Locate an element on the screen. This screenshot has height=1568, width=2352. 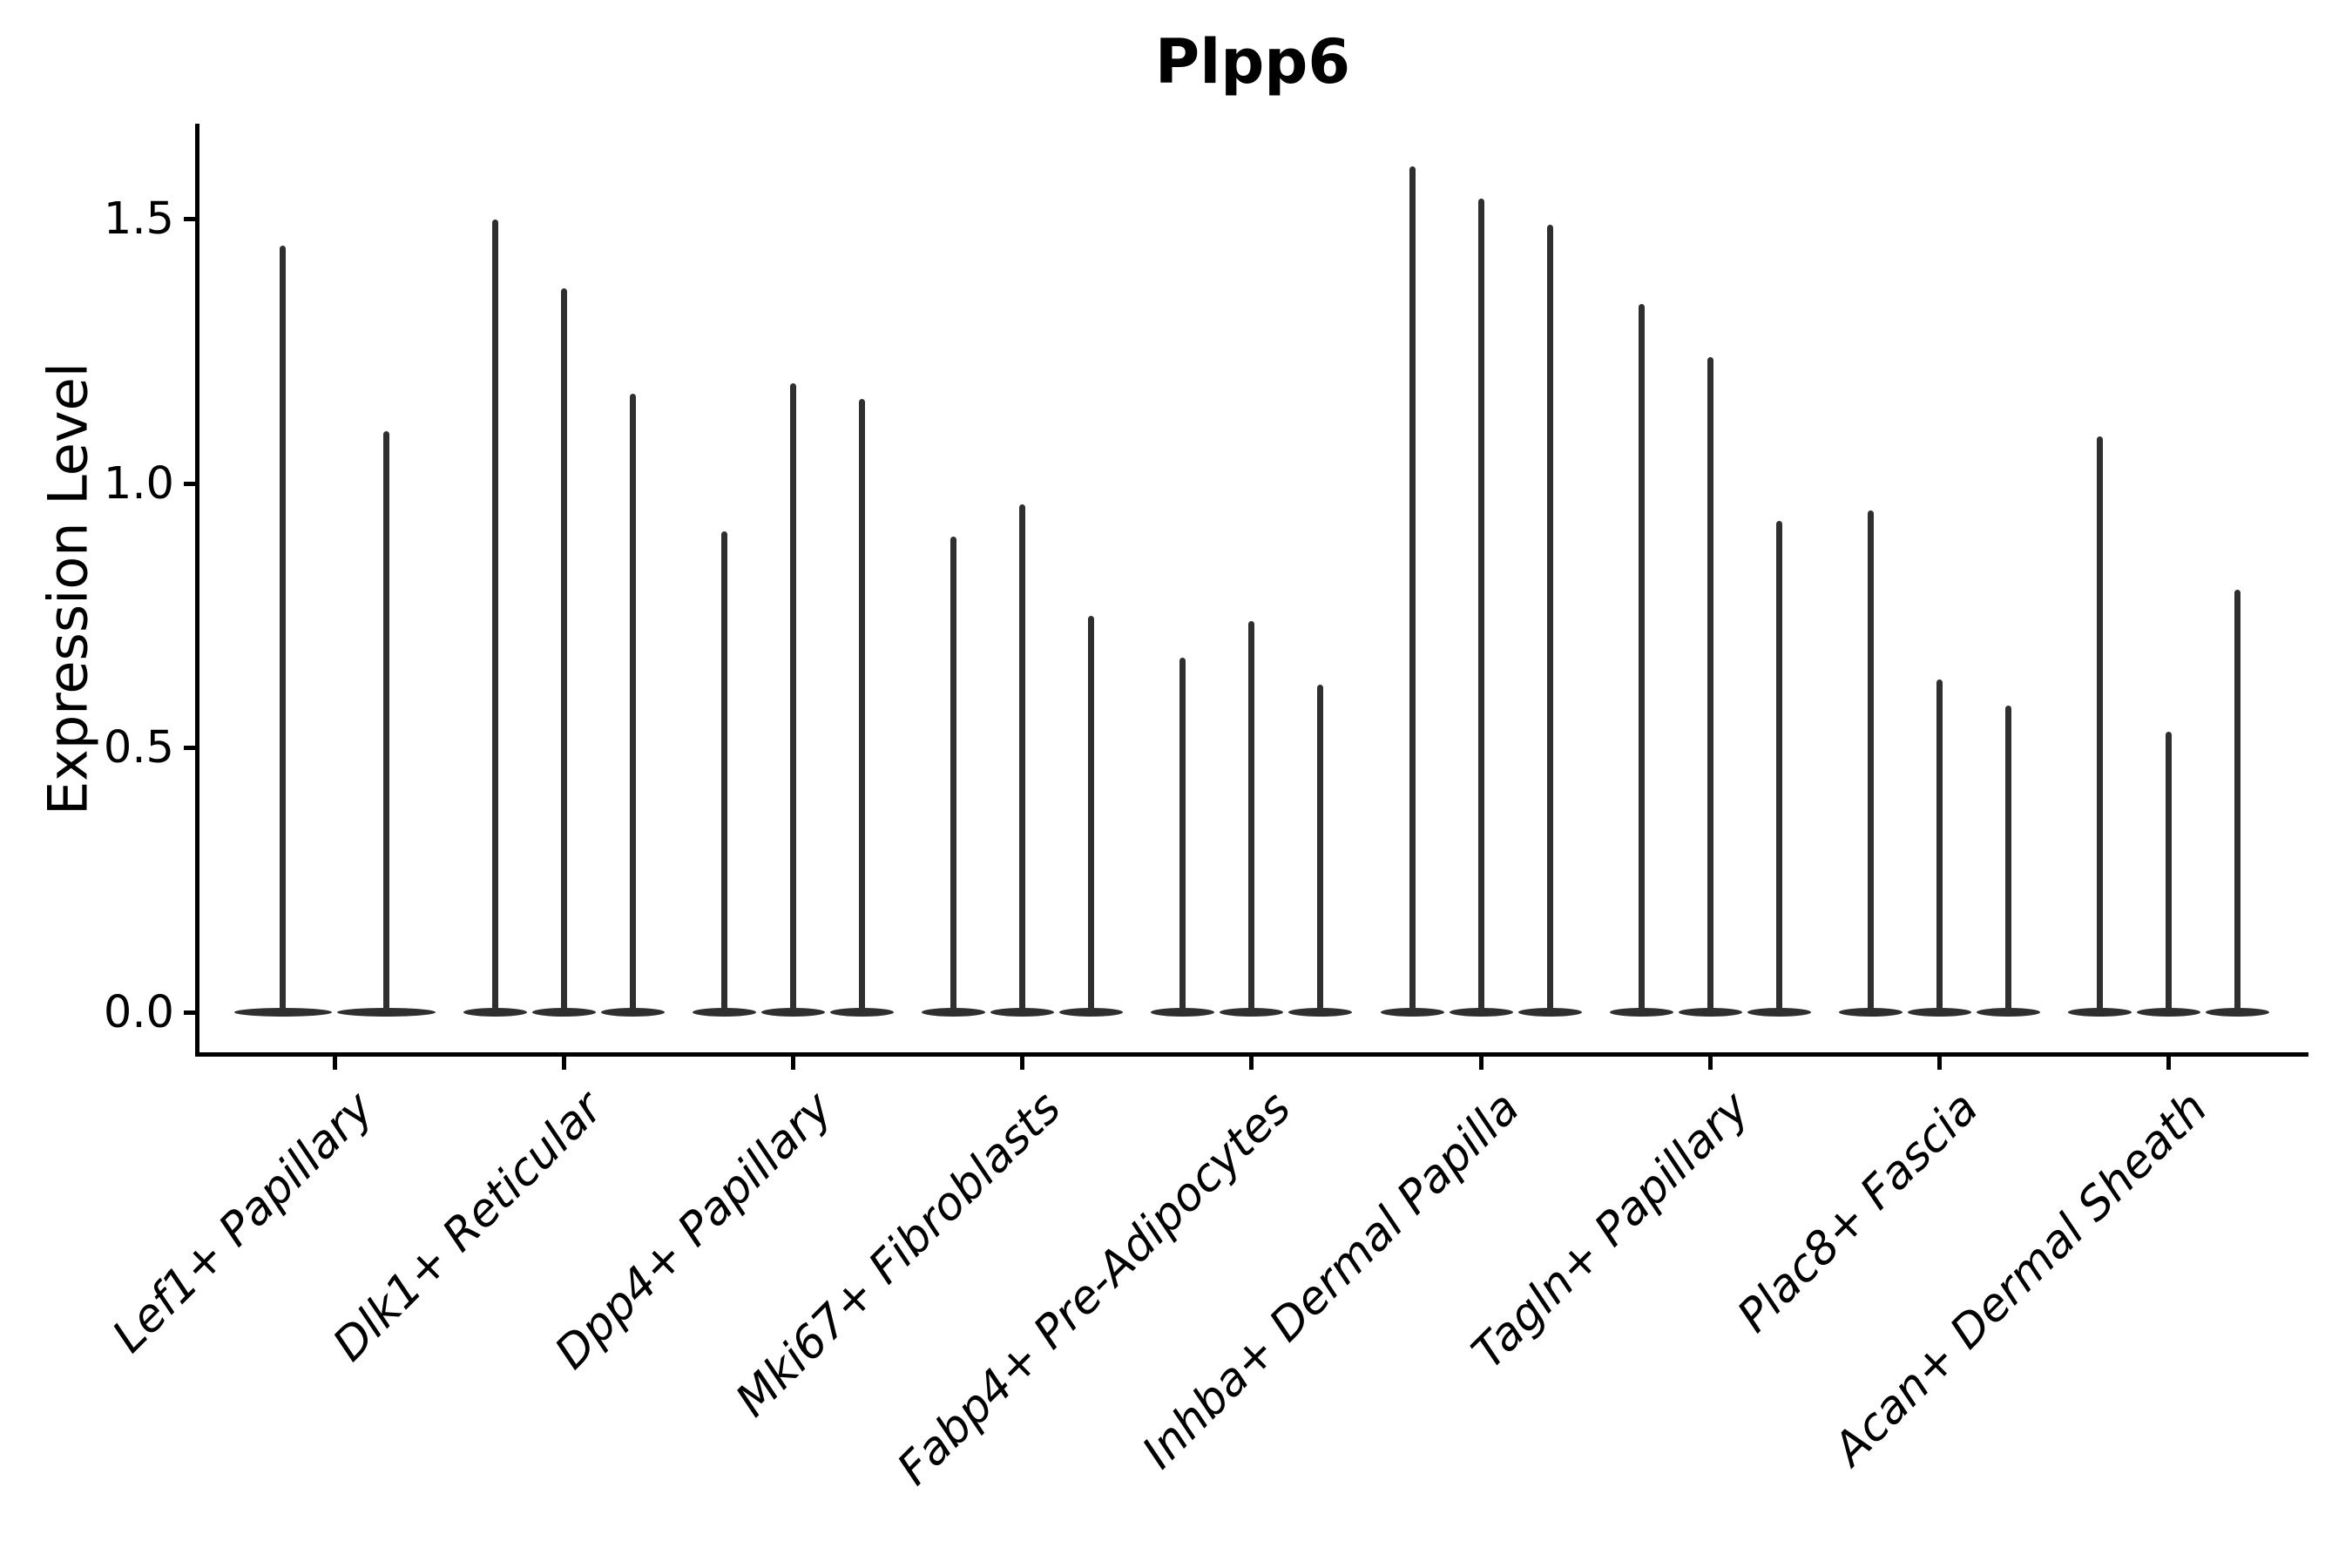
x-tick-label: Acan+ Dermal Sheath is located at coordinates (2021, 1279).